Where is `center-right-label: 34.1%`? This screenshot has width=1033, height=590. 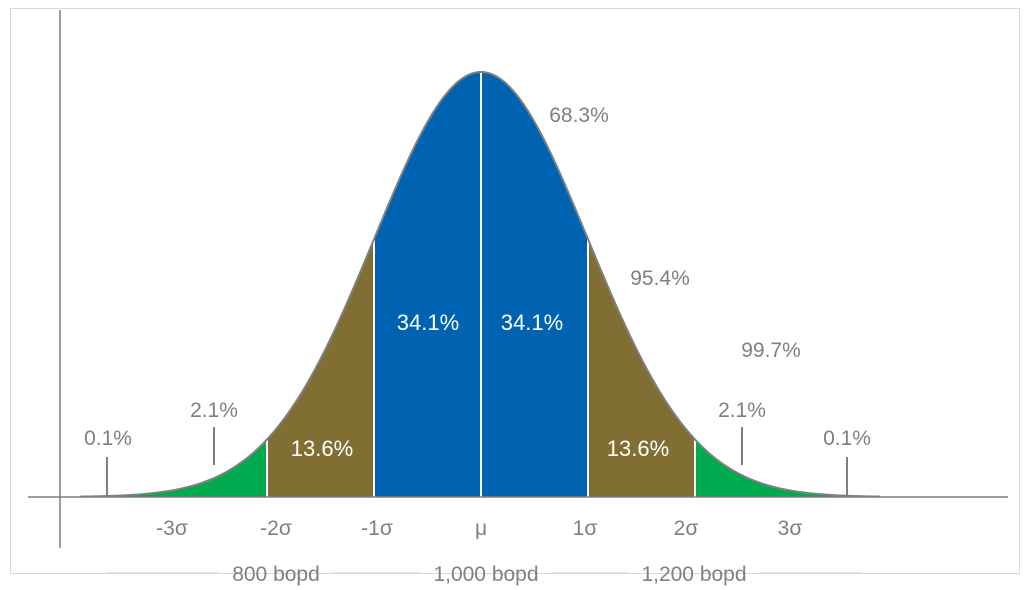
center-right-label: 34.1% is located at coordinates (532, 322).